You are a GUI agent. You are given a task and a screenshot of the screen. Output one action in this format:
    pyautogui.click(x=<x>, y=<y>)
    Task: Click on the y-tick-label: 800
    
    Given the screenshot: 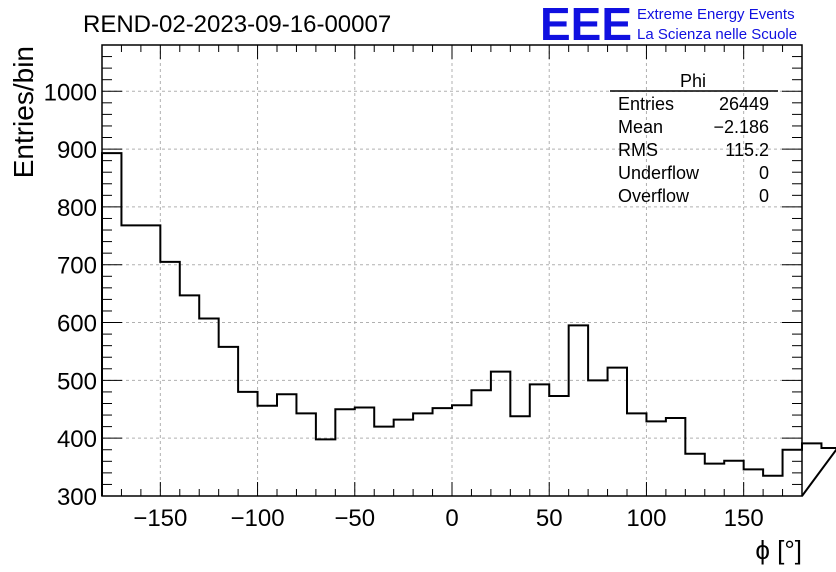 What is the action you would take?
    pyautogui.click(x=77, y=208)
    